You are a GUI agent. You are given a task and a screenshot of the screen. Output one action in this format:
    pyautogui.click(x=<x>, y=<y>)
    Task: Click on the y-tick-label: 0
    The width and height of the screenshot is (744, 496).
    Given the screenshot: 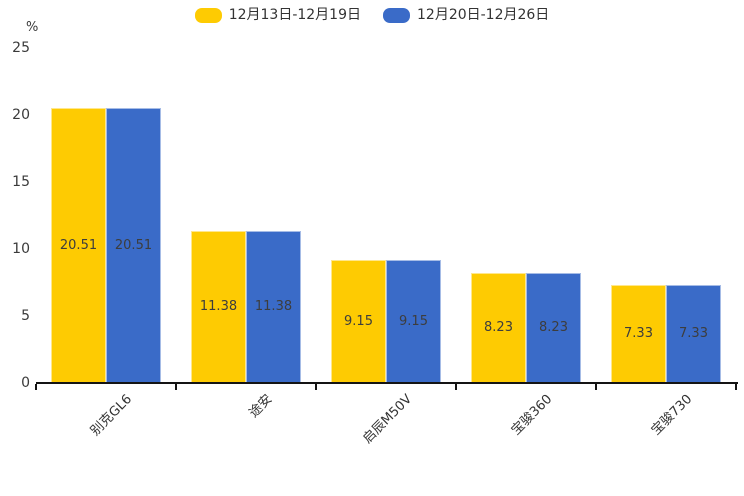 What is the action you would take?
    pyautogui.click(x=25, y=383)
    